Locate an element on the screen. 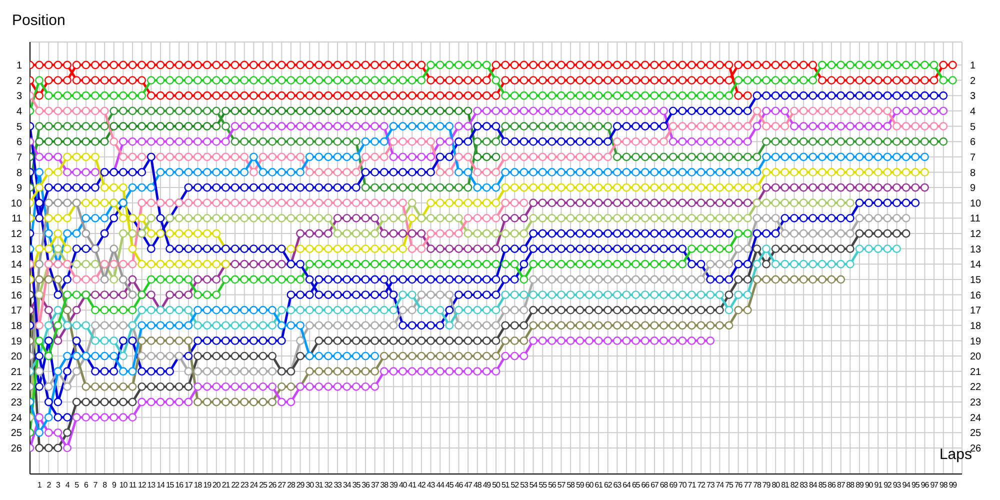  y2-tick-label: 15 is located at coordinates (976, 280).